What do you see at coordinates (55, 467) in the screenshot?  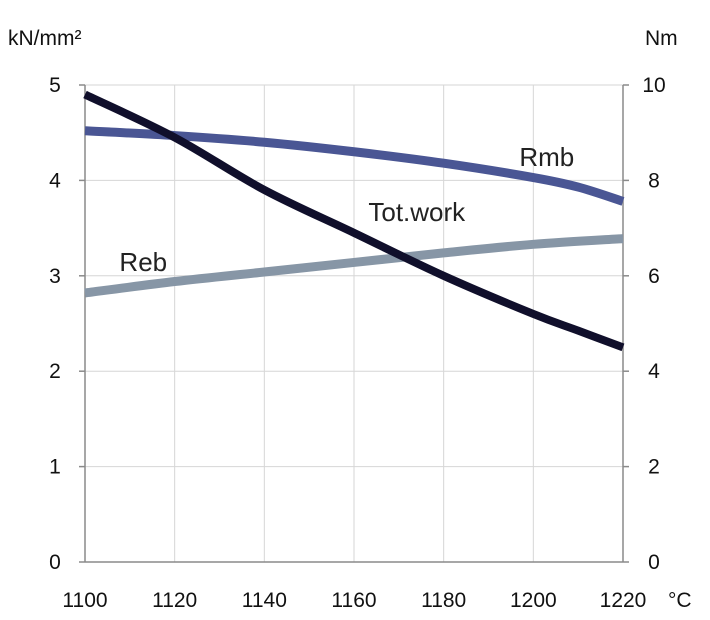 I see `left-tick-label: 1` at bounding box center [55, 467].